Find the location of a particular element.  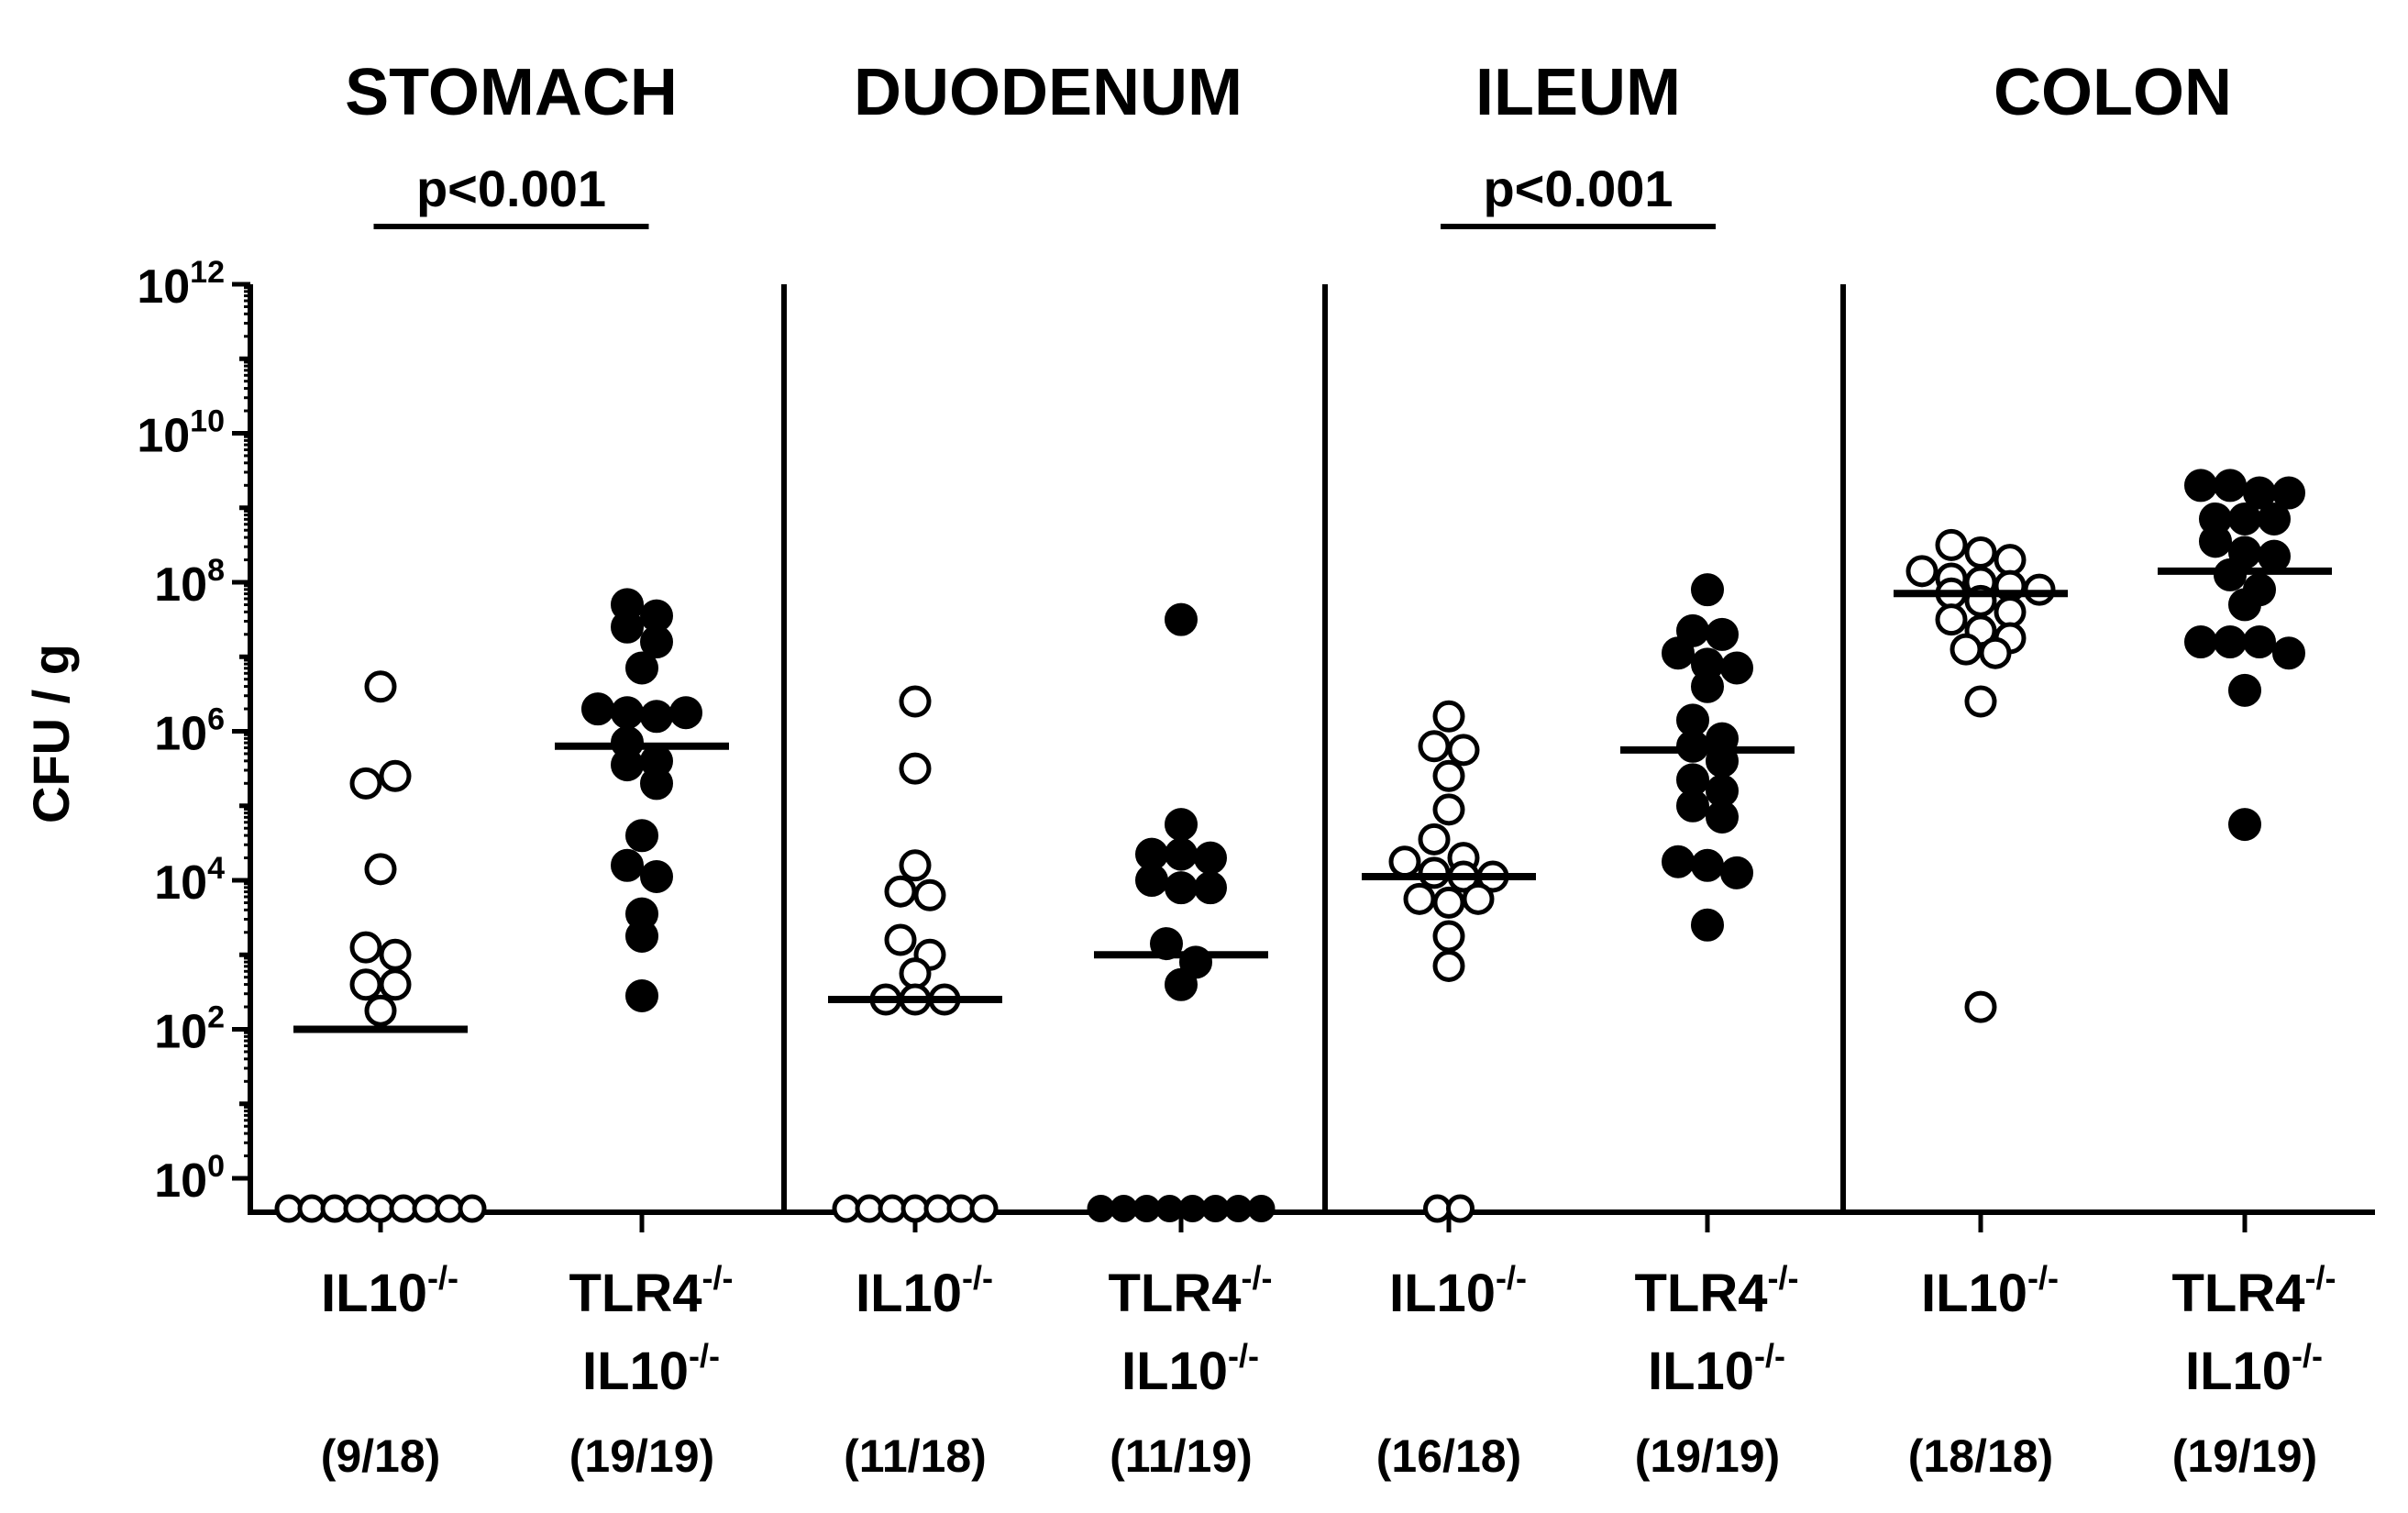

group-count: (11/19) is located at coordinates (1181, 1456).